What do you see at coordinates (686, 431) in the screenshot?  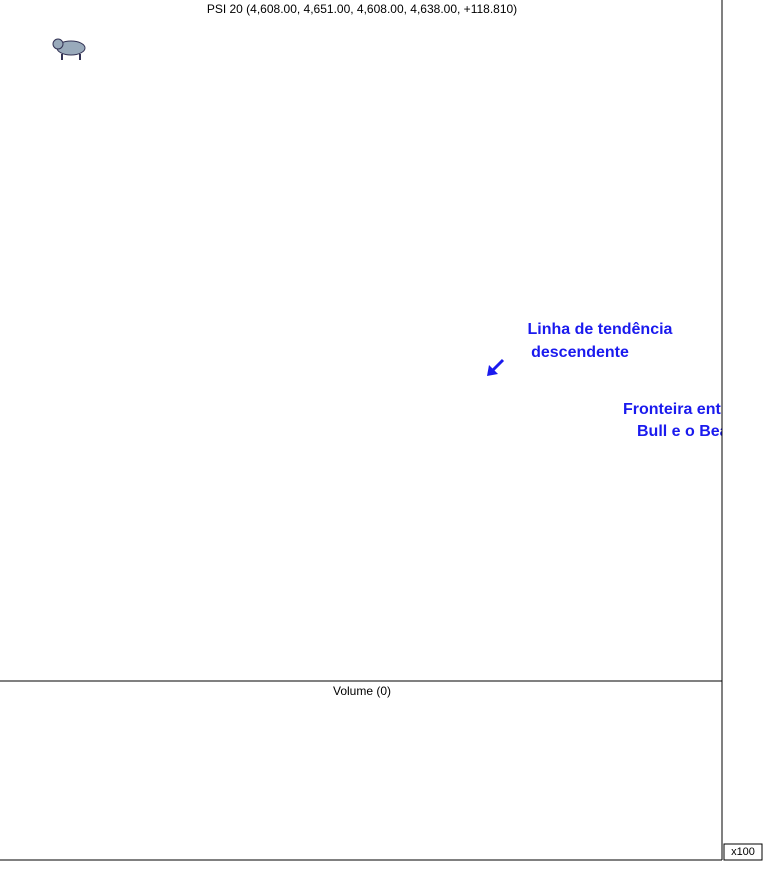 I see `annotation: Bull e o Bear` at bounding box center [686, 431].